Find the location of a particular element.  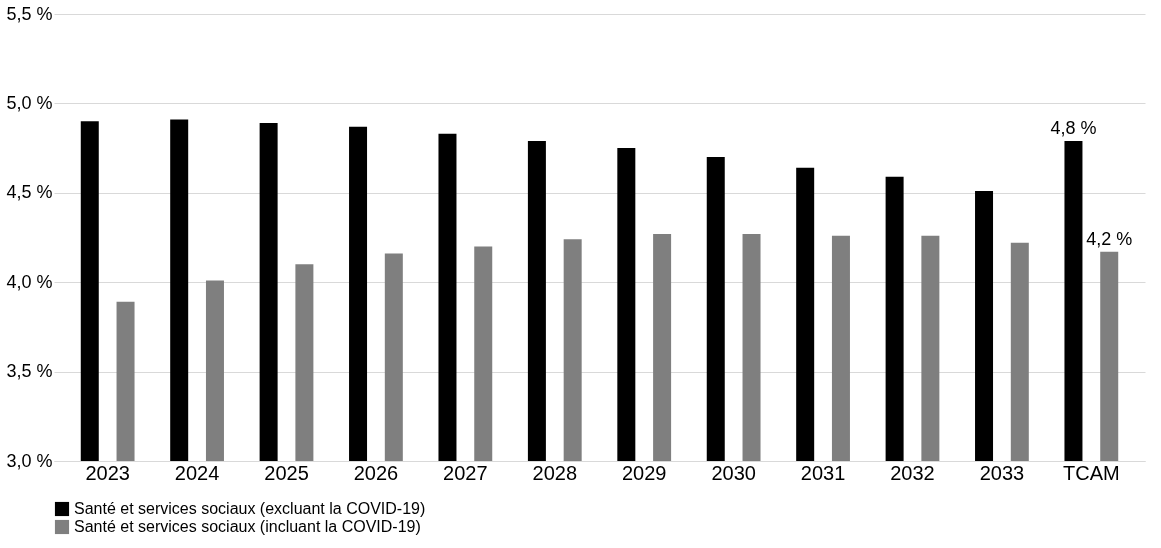

x-tick-label: 2023 is located at coordinates (107, 472).